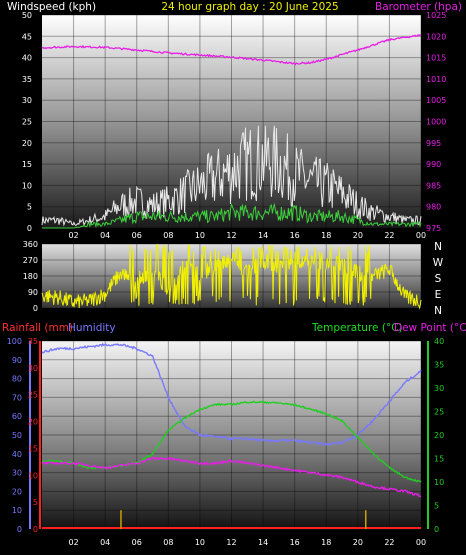  Describe the element at coordinates (439, 365) in the screenshot. I see `temperature-tick-label: 35` at that location.